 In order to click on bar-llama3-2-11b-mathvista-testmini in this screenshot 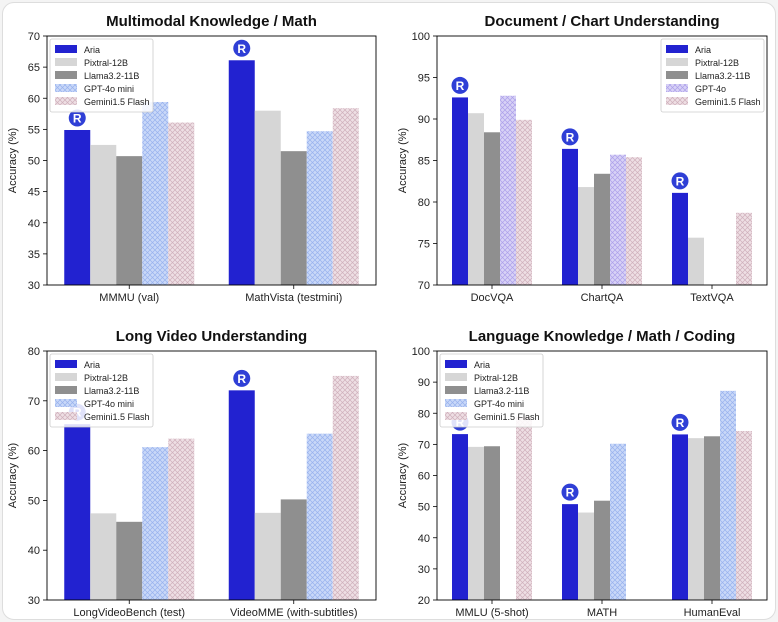, I will do `click(293, 218)`.